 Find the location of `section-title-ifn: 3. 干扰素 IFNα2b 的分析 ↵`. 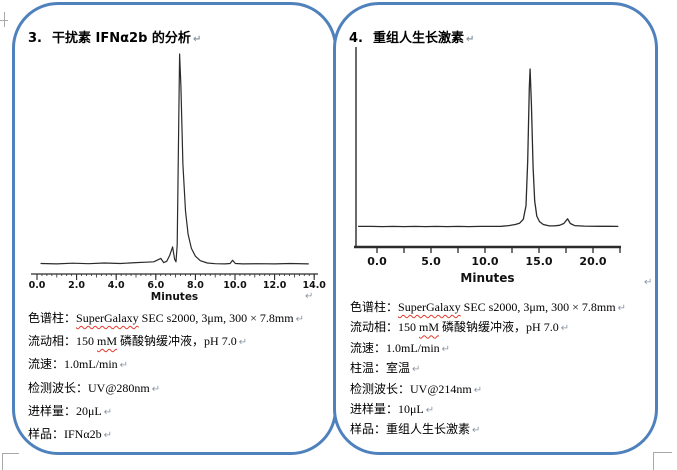

section-title-ifn: 3. 干扰素 IFNα2b 的分析 ↵ is located at coordinates (114, 36).